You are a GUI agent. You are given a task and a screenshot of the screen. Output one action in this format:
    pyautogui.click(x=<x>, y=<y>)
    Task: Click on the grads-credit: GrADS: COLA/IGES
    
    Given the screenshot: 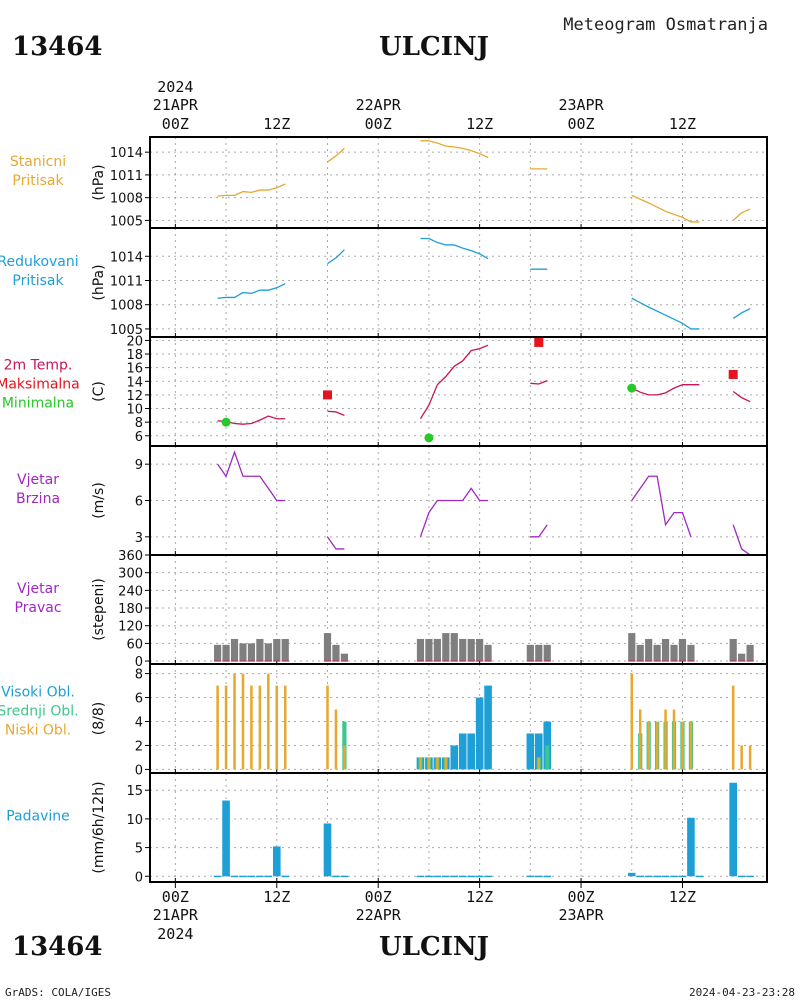 What is the action you would take?
    pyautogui.click(x=58, y=992)
    